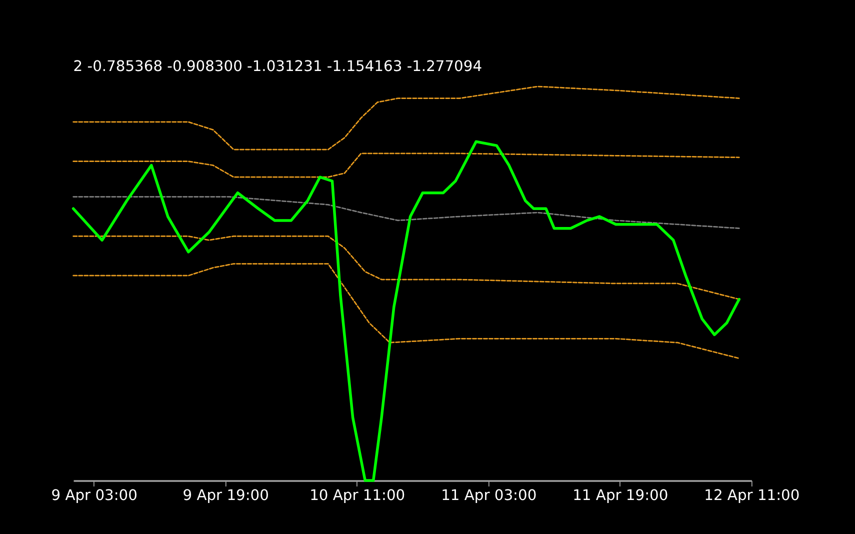  Describe the element at coordinates (620, 495) in the screenshot. I see `x-tick-label: 11 Apr 19:00` at that location.